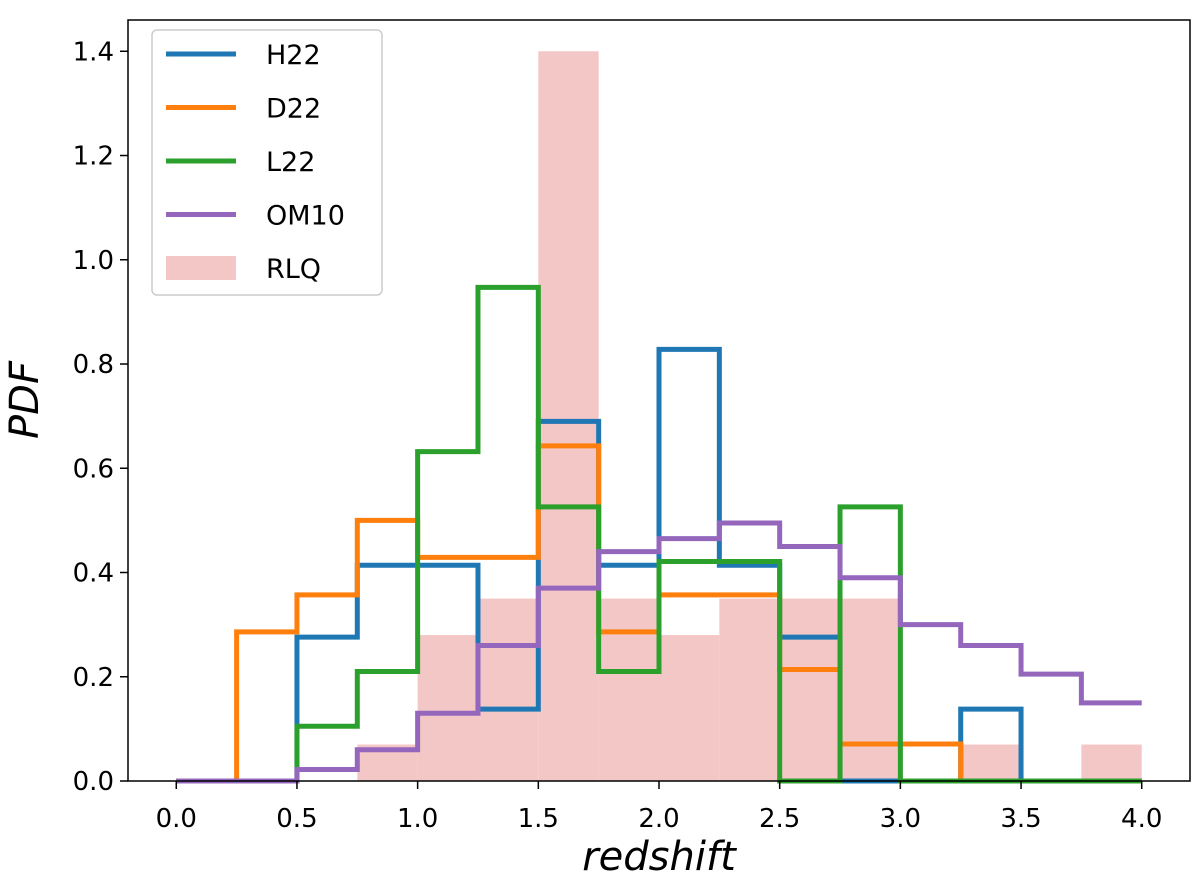 The width and height of the screenshot is (1200, 882). Describe the element at coordinates (296, 819) in the screenshot. I see `x-tick-label: 0.5` at that location.